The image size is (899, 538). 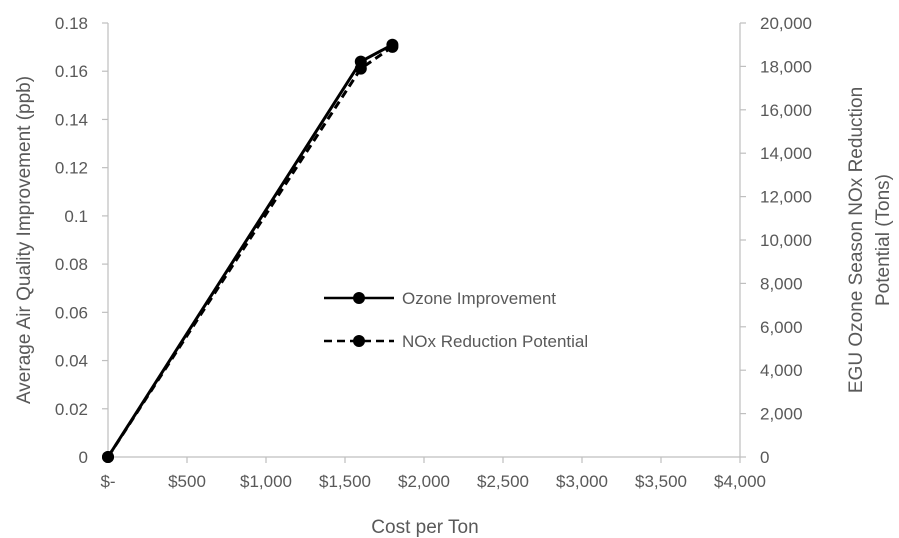 What do you see at coordinates (781, 370) in the screenshot?
I see `y2-tick-label: 4,000` at bounding box center [781, 370].